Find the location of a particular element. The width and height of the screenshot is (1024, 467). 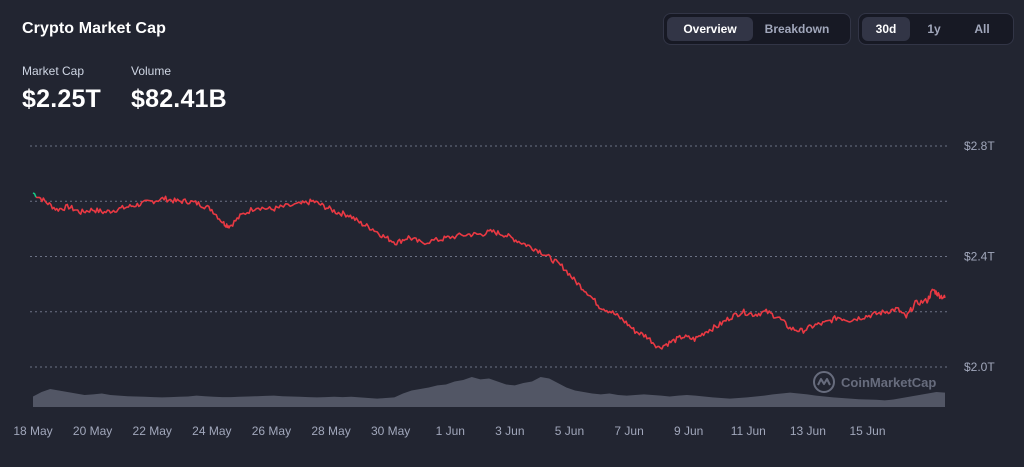

watermark: CoinMarketCap is located at coordinates (874, 382).